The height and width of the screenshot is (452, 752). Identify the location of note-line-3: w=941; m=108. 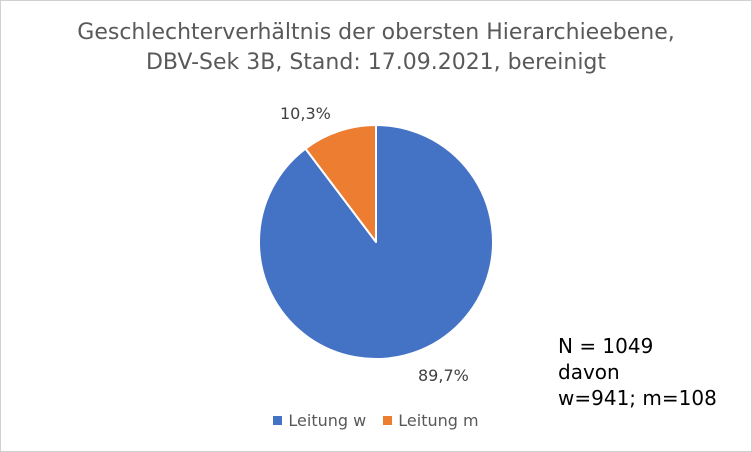
(637, 398).